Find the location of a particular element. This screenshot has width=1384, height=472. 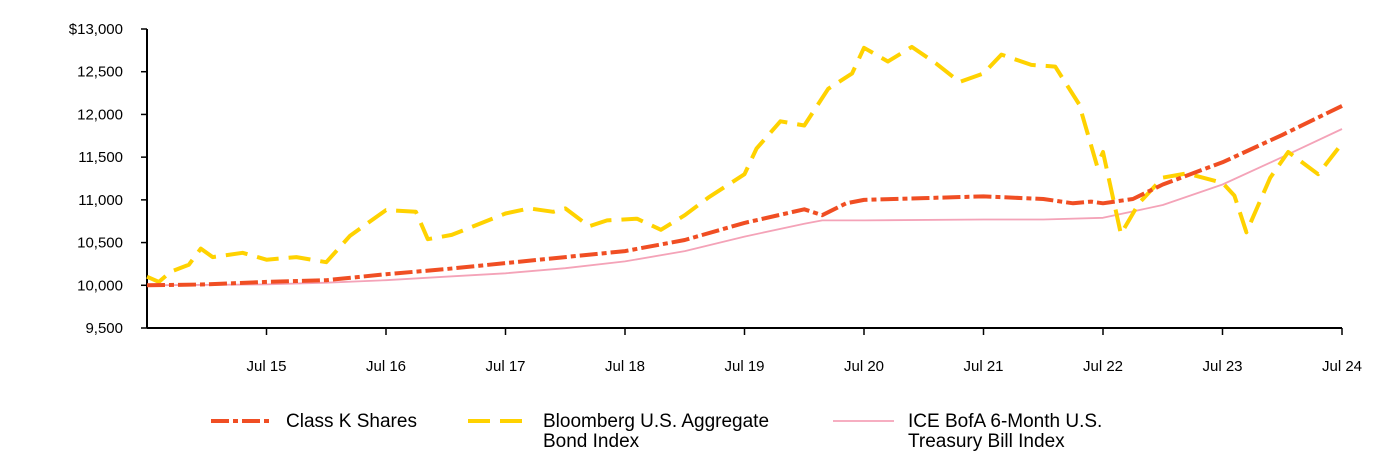

legend-swatch-bloomberg is located at coordinates (498, 421).